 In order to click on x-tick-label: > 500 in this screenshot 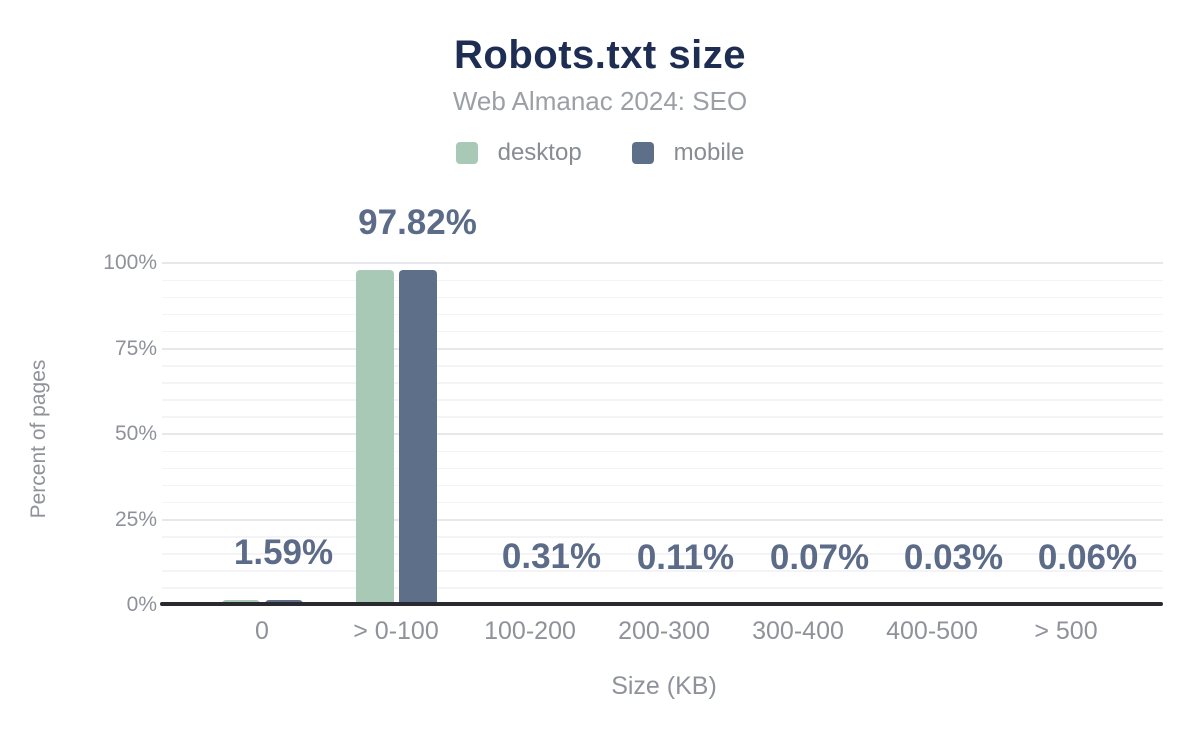, I will do `click(1066, 631)`.